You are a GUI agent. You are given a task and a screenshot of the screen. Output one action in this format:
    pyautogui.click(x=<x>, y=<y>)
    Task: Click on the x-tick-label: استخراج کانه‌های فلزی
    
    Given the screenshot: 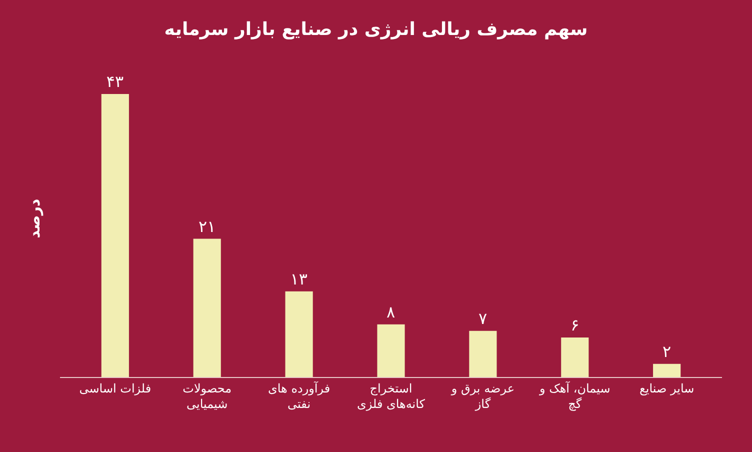 What is the action you would take?
    pyautogui.click(x=391, y=396)
    